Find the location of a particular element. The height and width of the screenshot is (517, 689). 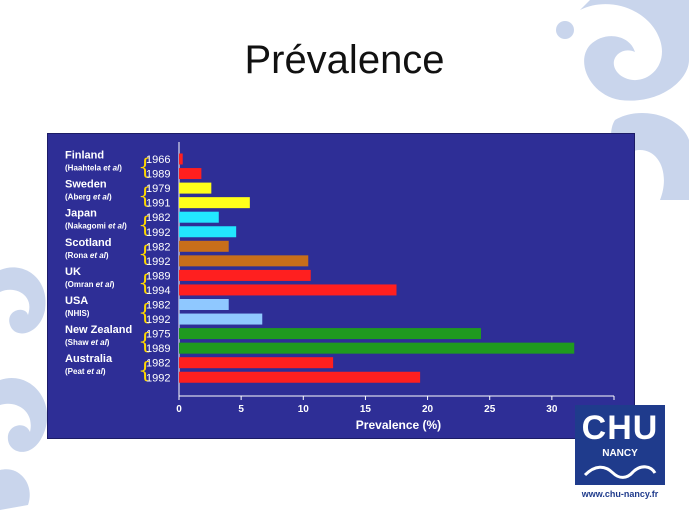

year-label: 1991 is located at coordinates (158, 204).